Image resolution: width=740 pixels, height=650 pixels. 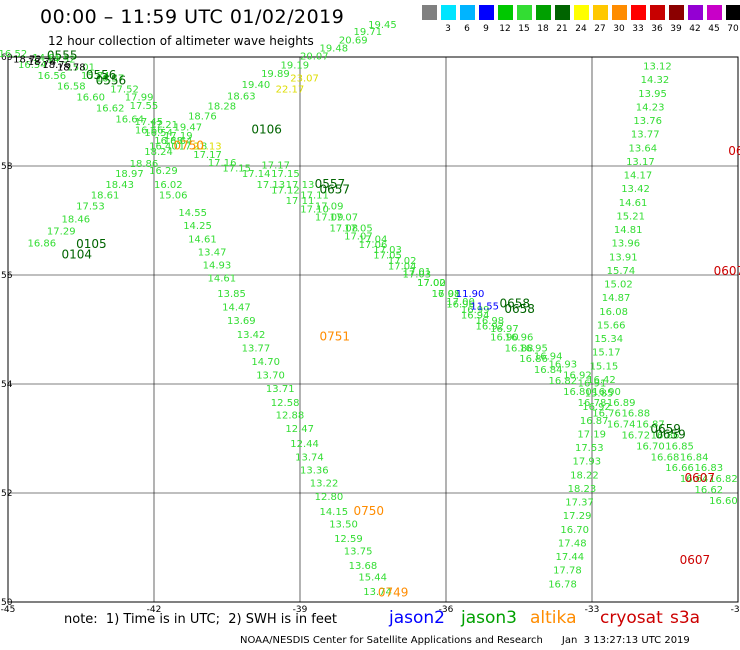 I want to click on scale-tick-label: 18, so click(x=543, y=29).